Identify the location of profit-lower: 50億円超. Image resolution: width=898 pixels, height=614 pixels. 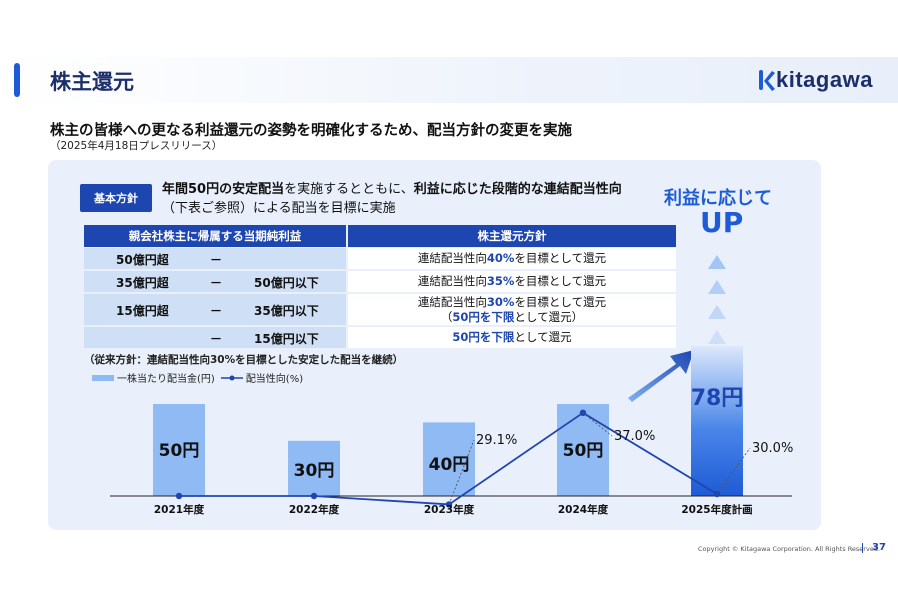
(142, 260).